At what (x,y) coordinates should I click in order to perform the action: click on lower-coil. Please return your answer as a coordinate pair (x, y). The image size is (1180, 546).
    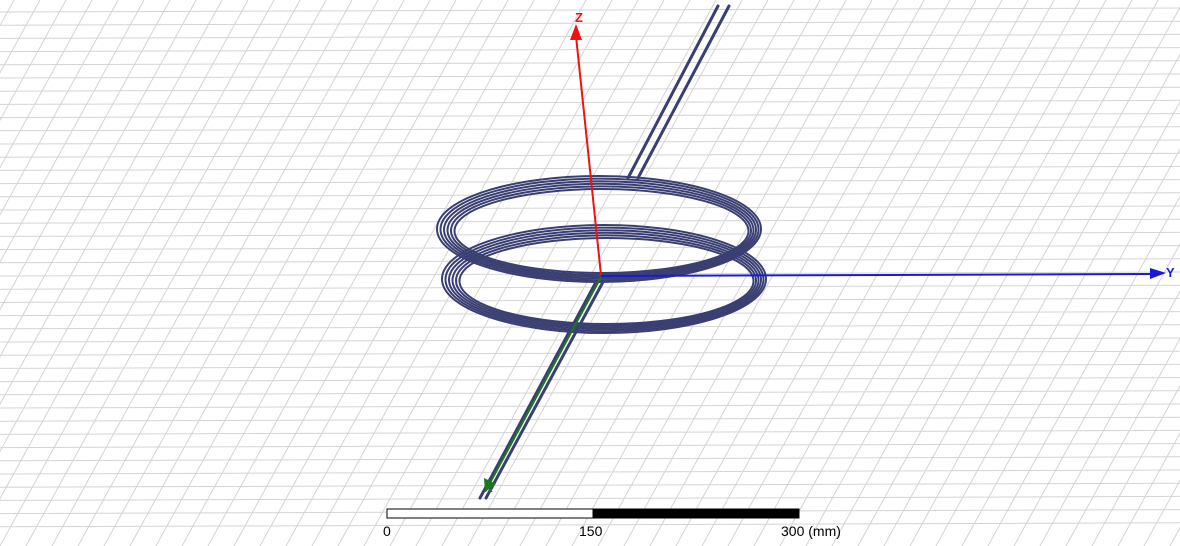
    Looking at the image, I should click on (604, 279).